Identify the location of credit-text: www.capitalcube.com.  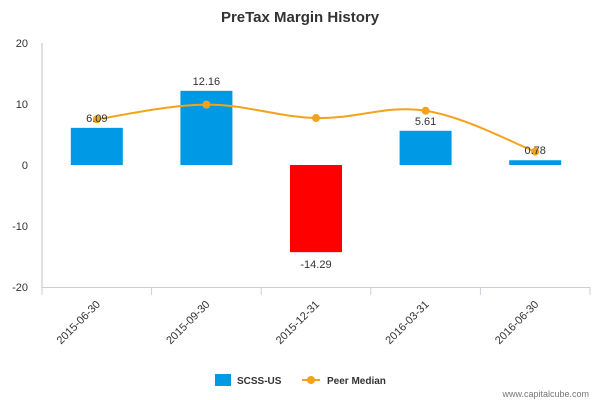
(545, 394).